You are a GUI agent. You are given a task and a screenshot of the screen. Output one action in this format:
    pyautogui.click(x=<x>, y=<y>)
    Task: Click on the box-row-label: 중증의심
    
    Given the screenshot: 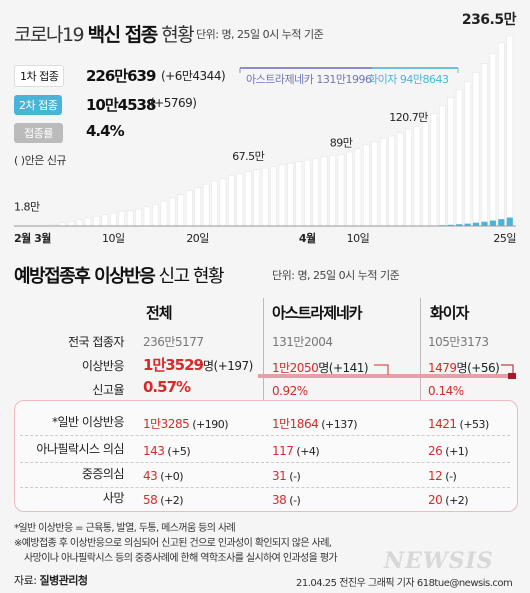 What is the action you would take?
    pyautogui.click(x=103, y=474)
    